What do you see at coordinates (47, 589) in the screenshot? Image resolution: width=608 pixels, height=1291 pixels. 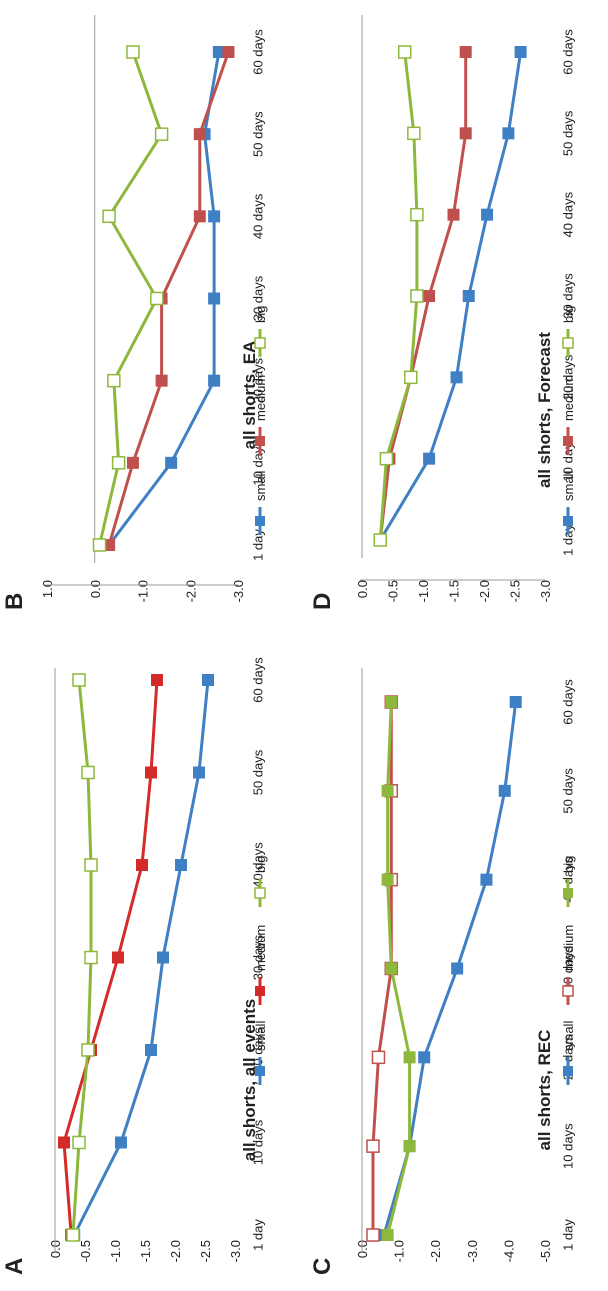 I see `value-tick-label: 1.0` at bounding box center [47, 589].